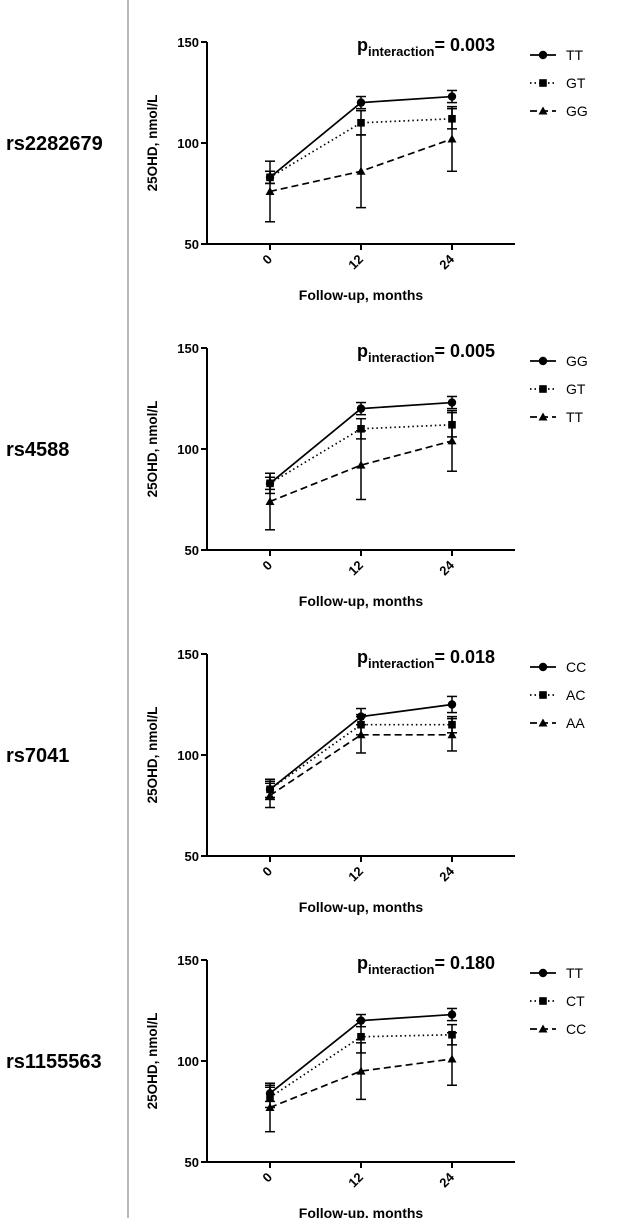  I want to click on series-tt, so click(361, 470).